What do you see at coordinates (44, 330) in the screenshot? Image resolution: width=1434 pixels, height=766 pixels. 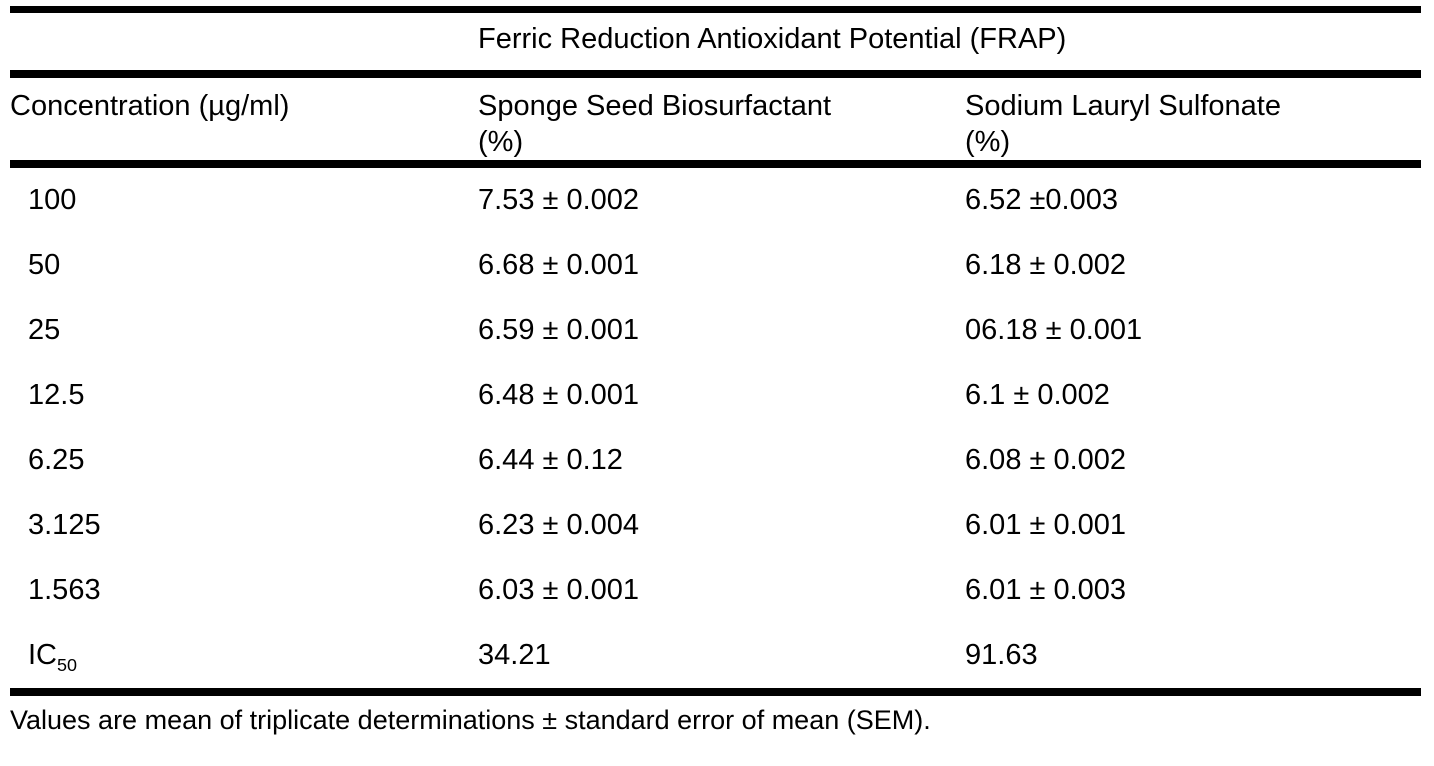 I see `concentration-cell: 25` at bounding box center [44, 330].